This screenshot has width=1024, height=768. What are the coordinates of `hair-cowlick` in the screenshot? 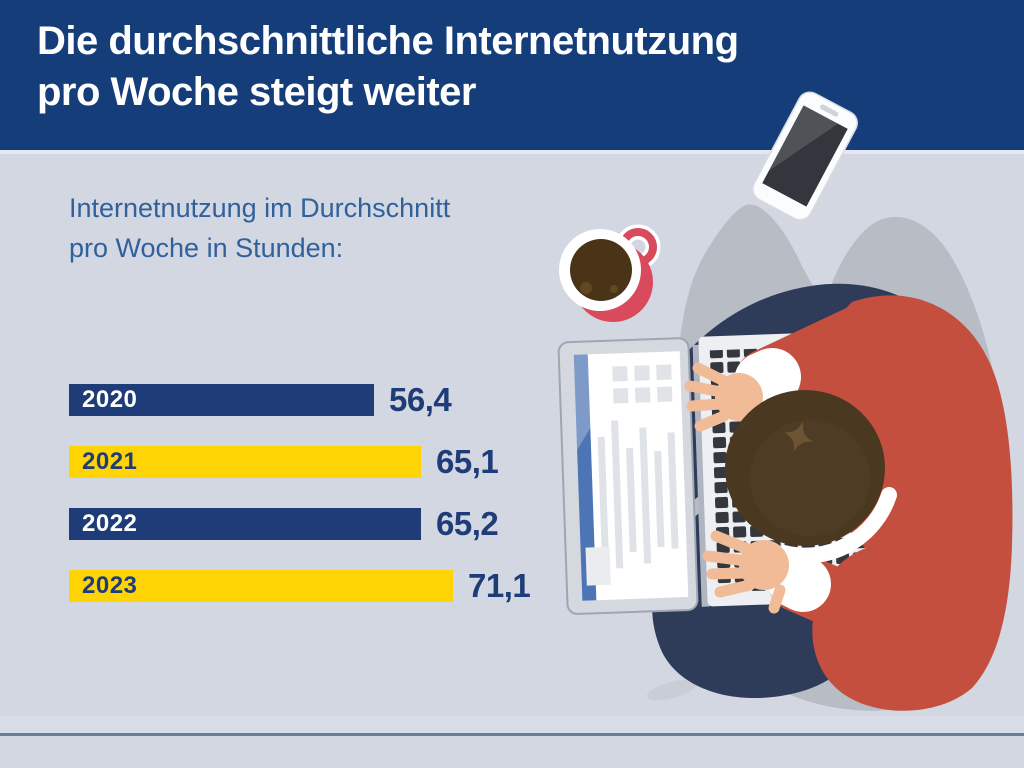 It's located at (799, 436).